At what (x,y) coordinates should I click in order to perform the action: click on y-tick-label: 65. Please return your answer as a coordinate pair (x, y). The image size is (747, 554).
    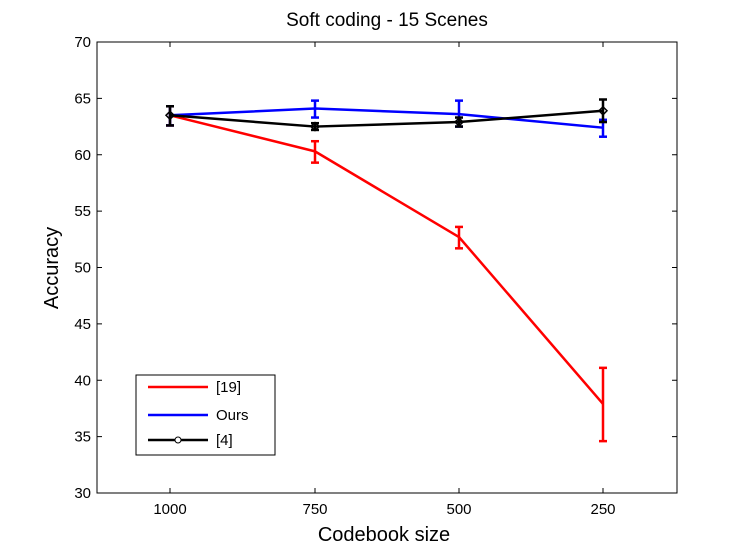
    Looking at the image, I should click on (82, 98).